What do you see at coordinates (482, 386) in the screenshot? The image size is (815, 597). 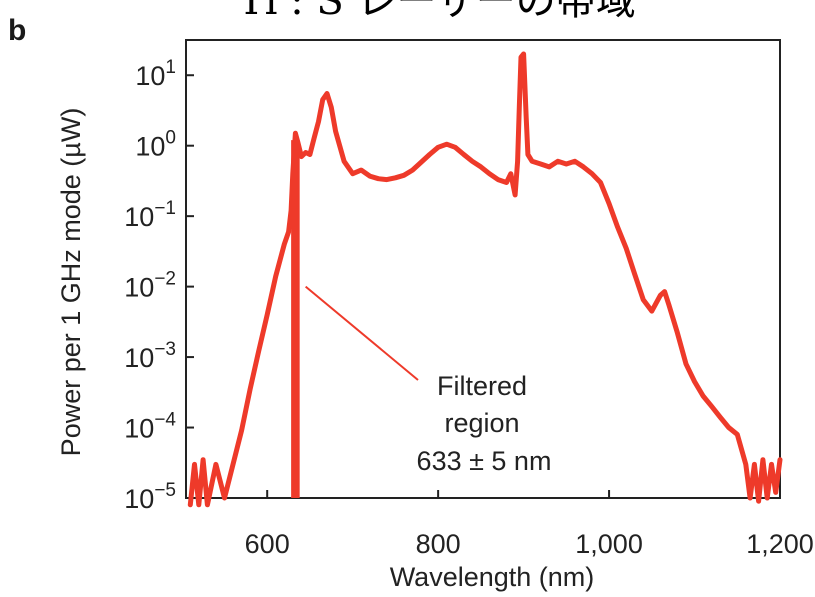 I see `annotation-line-1: Filtered` at bounding box center [482, 386].